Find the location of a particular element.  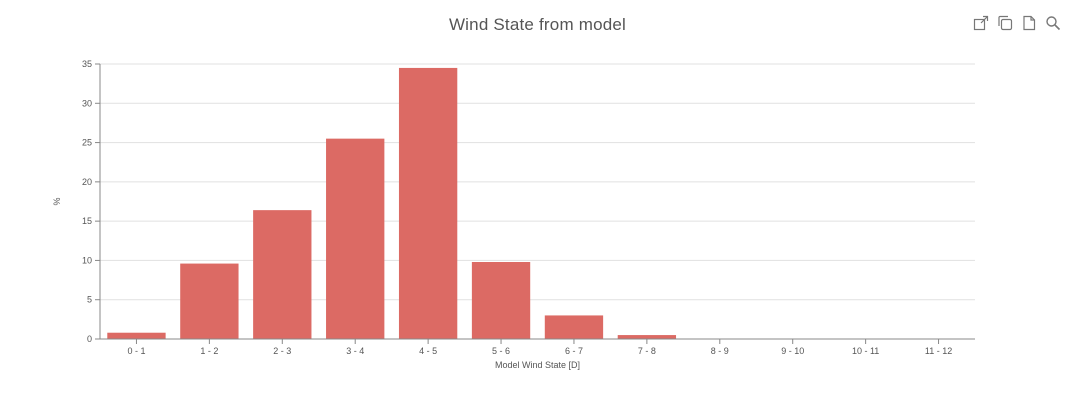

y-tick-label: 10 is located at coordinates (87, 260).